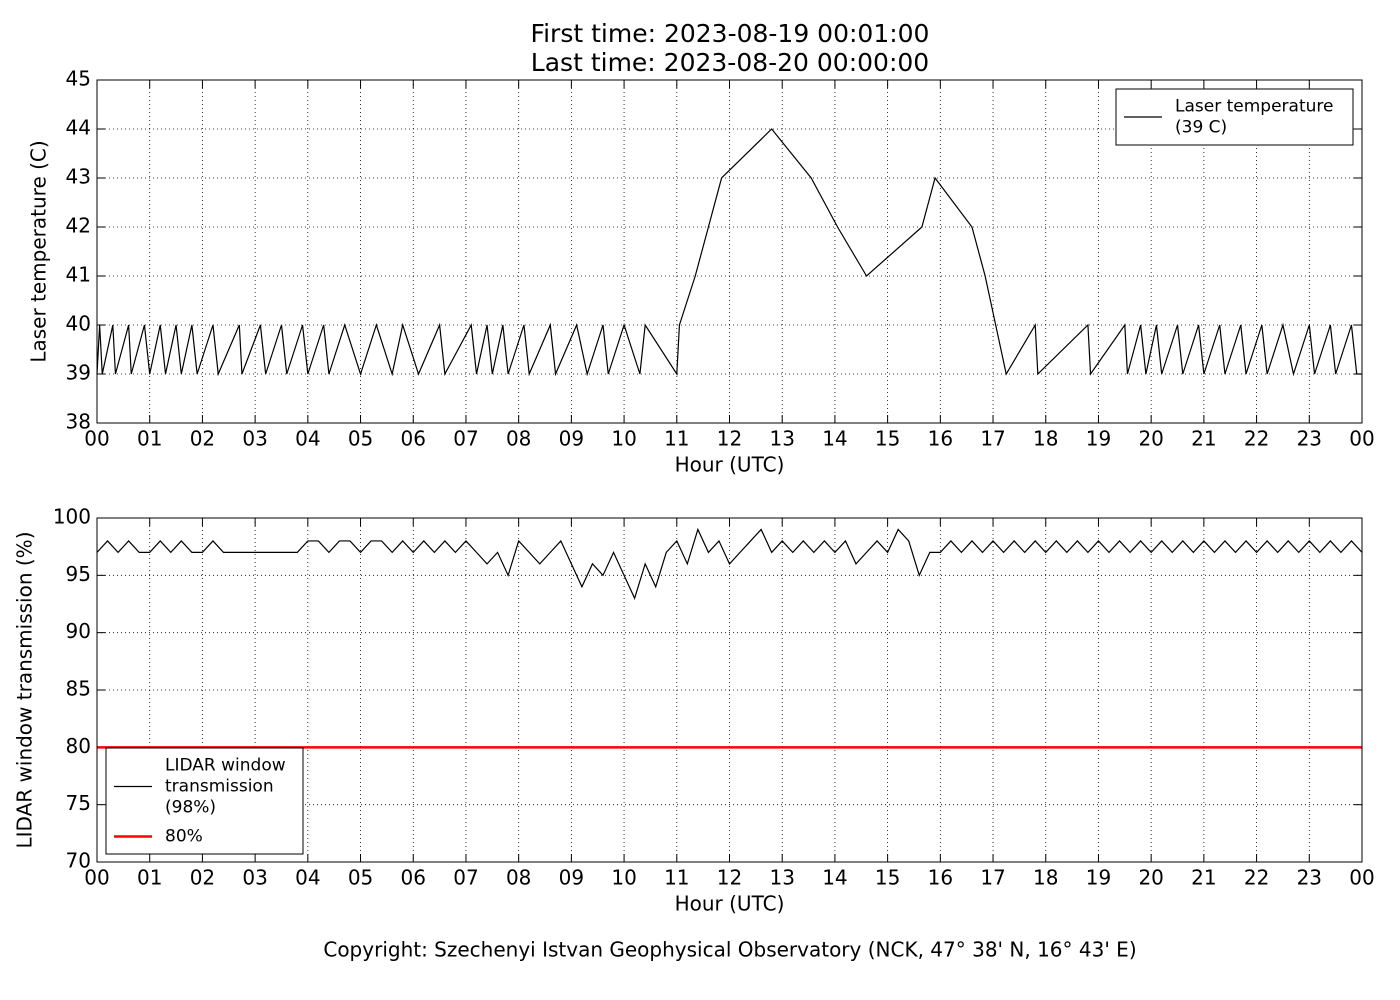 The image size is (1400, 1000). What do you see at coordinates (78, 422) in the screenshot?
I see `y-tick-label: 38` at bounding box center [78, 422].